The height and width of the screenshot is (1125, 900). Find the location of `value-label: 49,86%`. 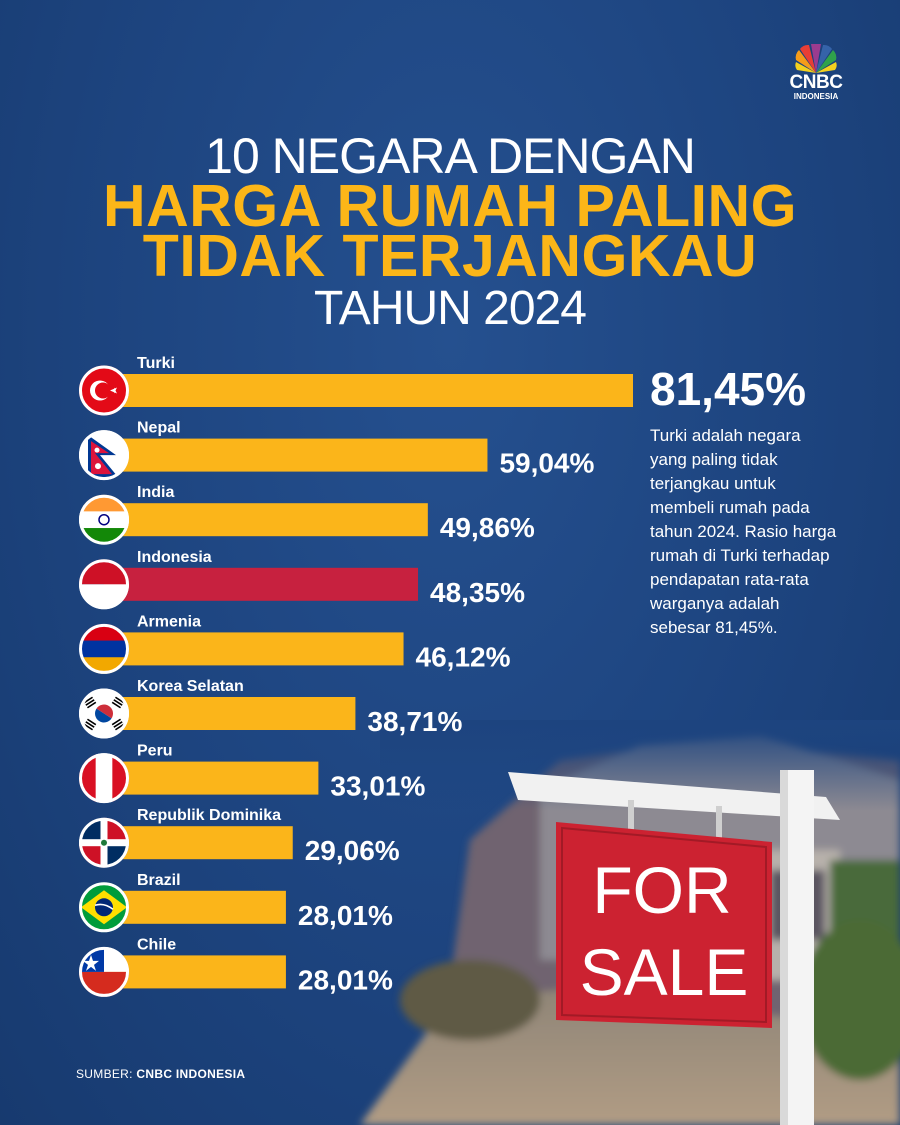

value-label: 49,86% is located at coordinates (487, 527).